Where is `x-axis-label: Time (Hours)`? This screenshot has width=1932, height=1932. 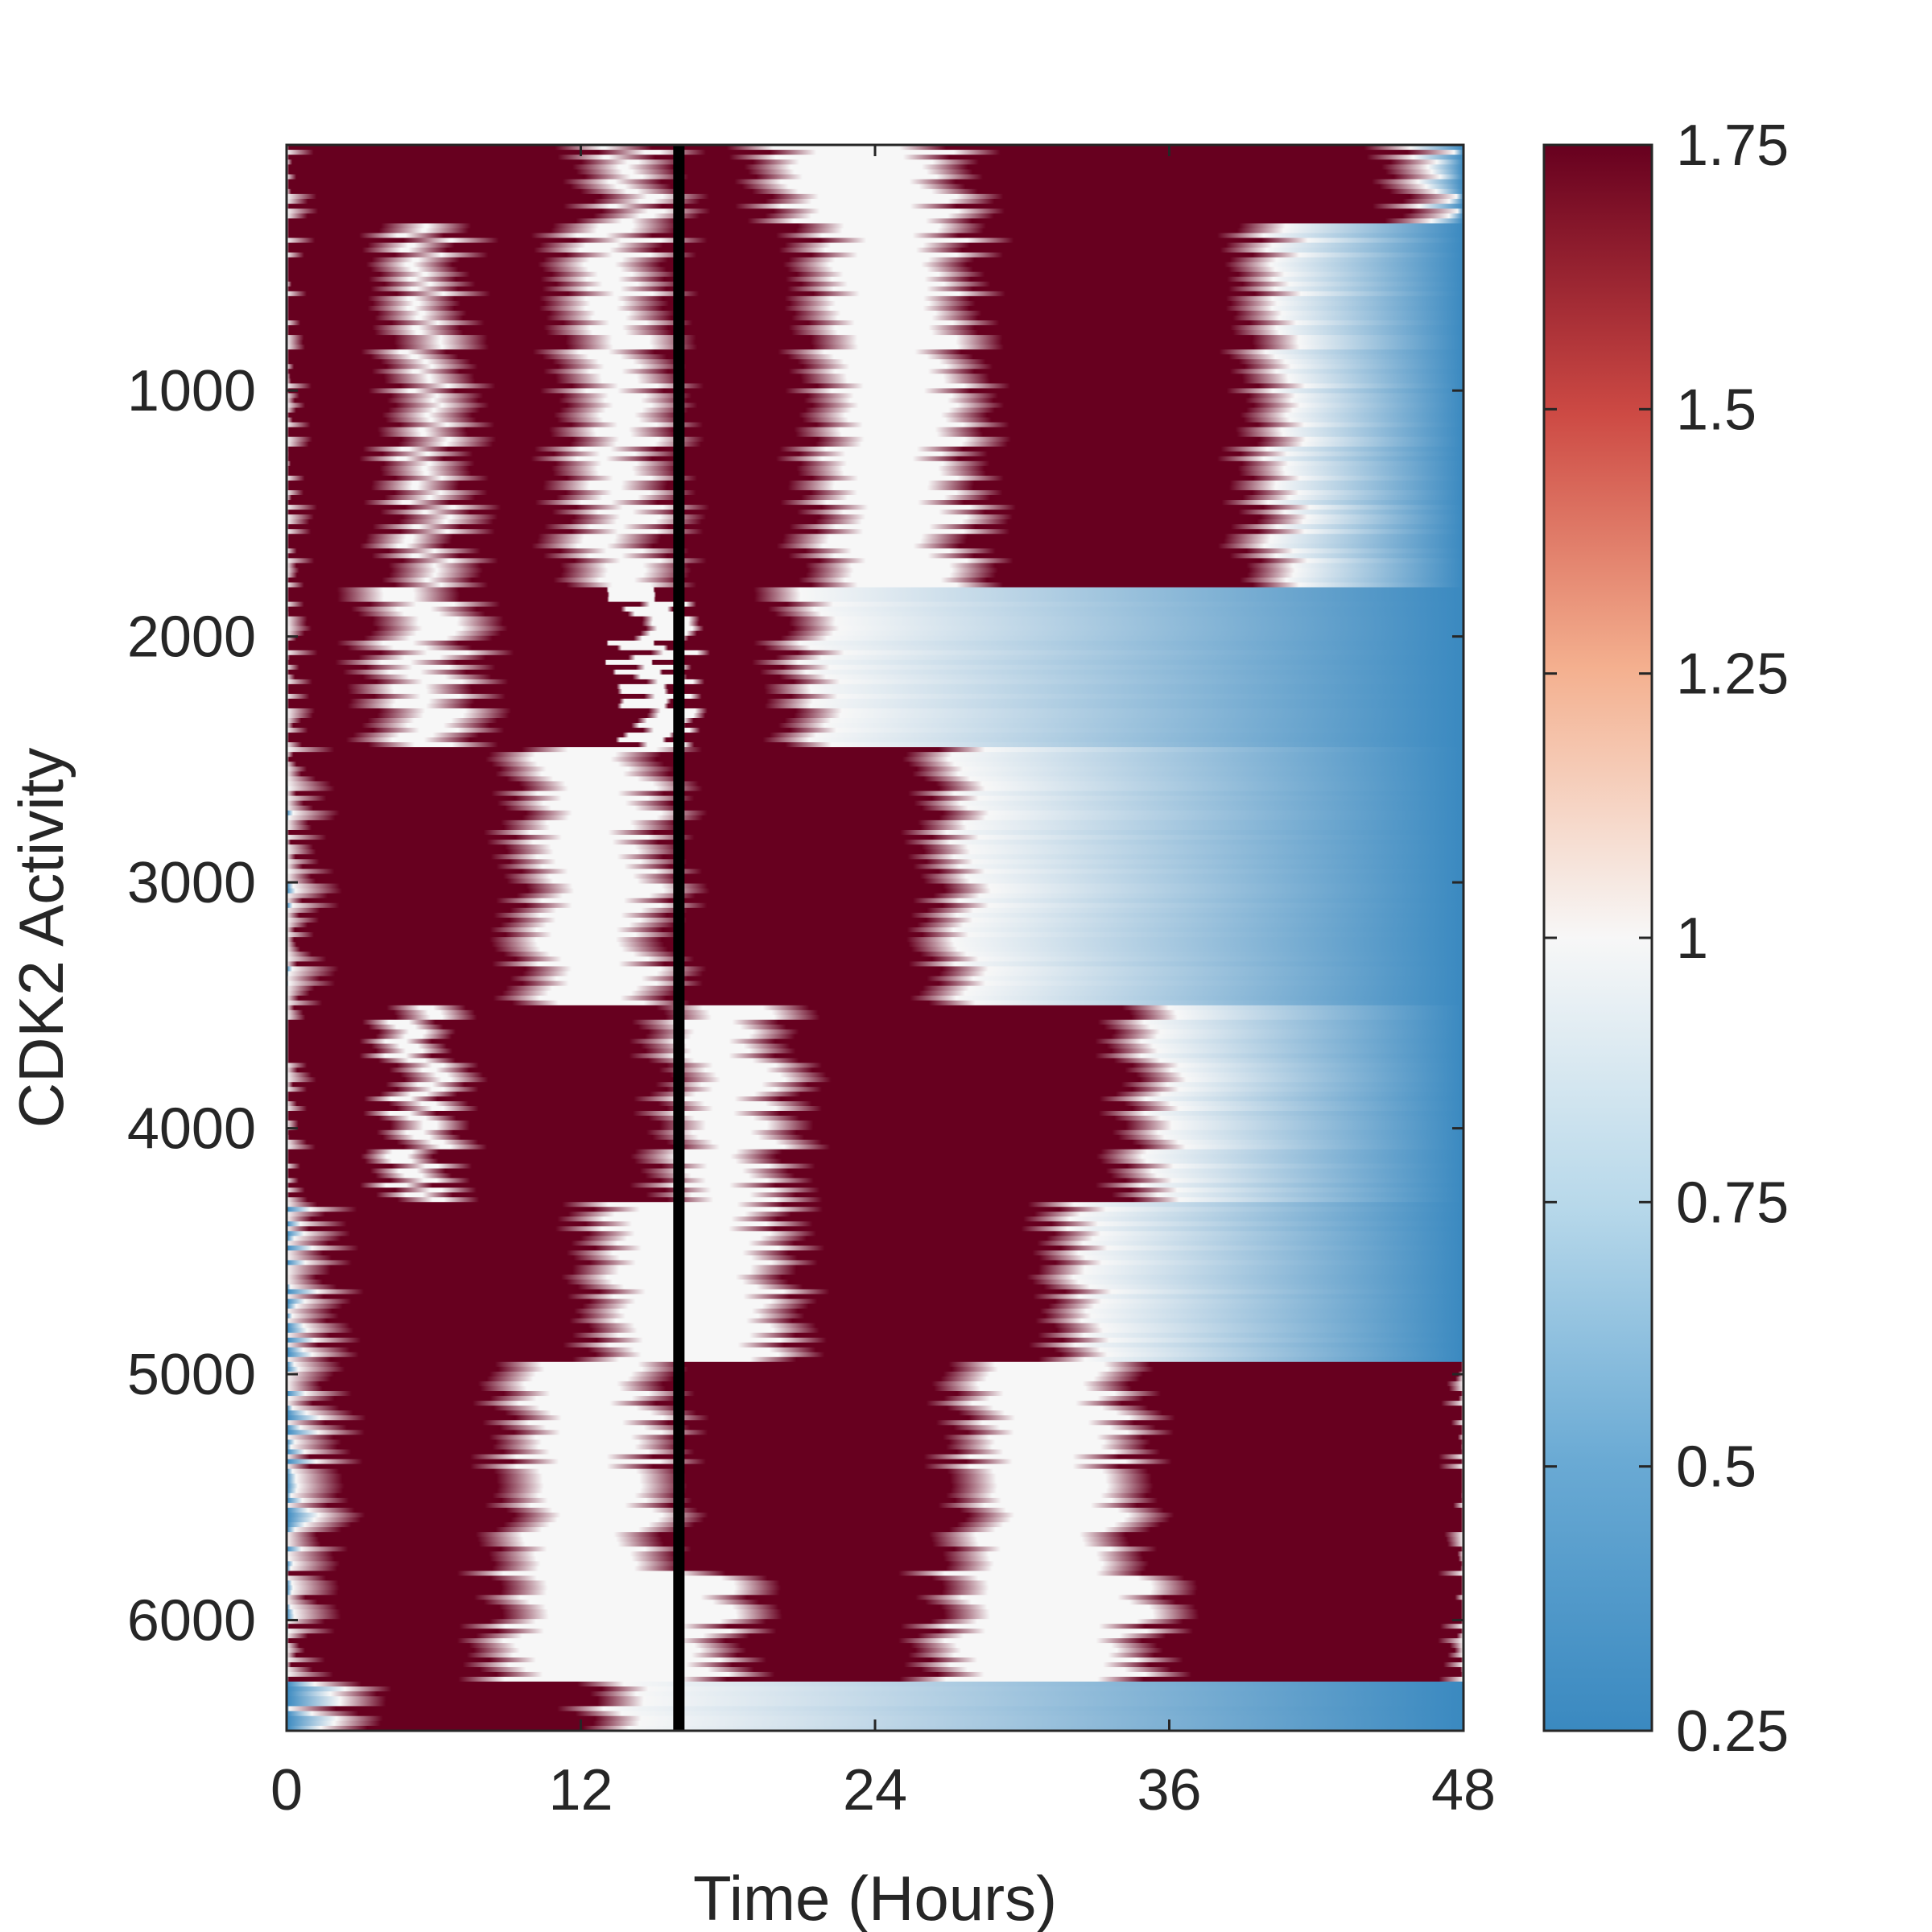 x-axis-label: Time (Hours) is located at coordinates (875, 1897).